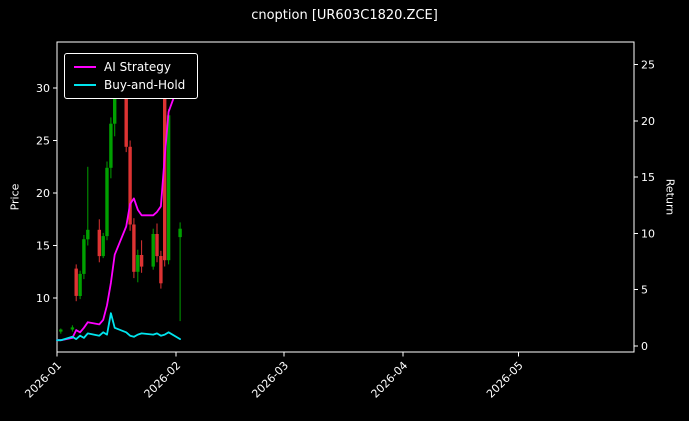 The height and width of the screenshot is (421, 689). What do you see at coordinates (270, 380) in the screenshot?
I see `date-tick-label: 2026-03` at bounding box center [270, 380].